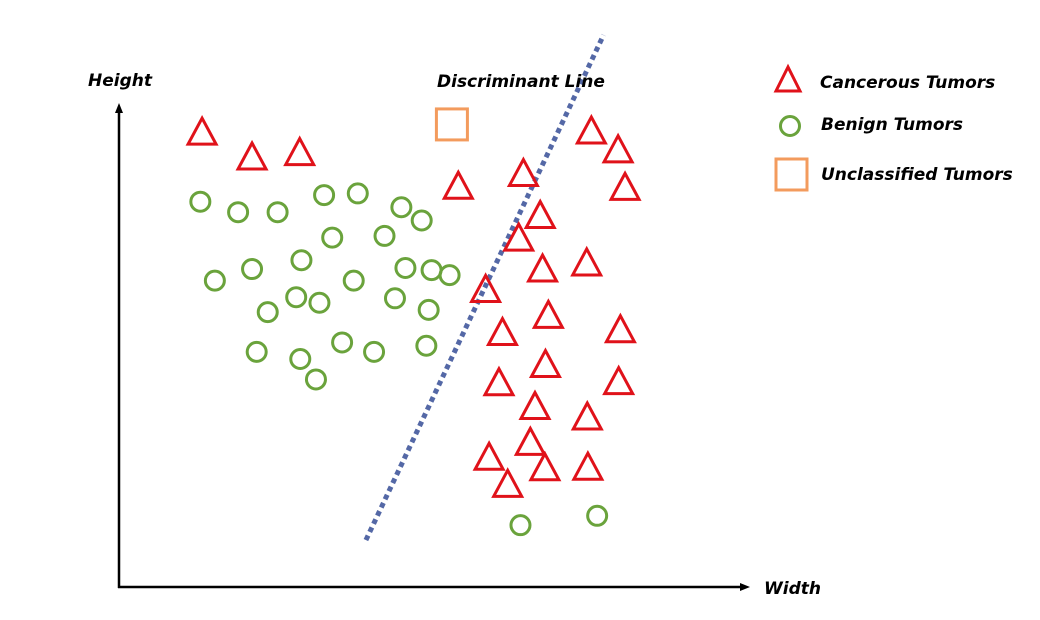 Image resolution: width=1040 pixels, height=620 pixels. What do you see at coordinates (120, 81) in the screenshot?
I see `y-axis-label: Height` at bounding box center [120, 81].